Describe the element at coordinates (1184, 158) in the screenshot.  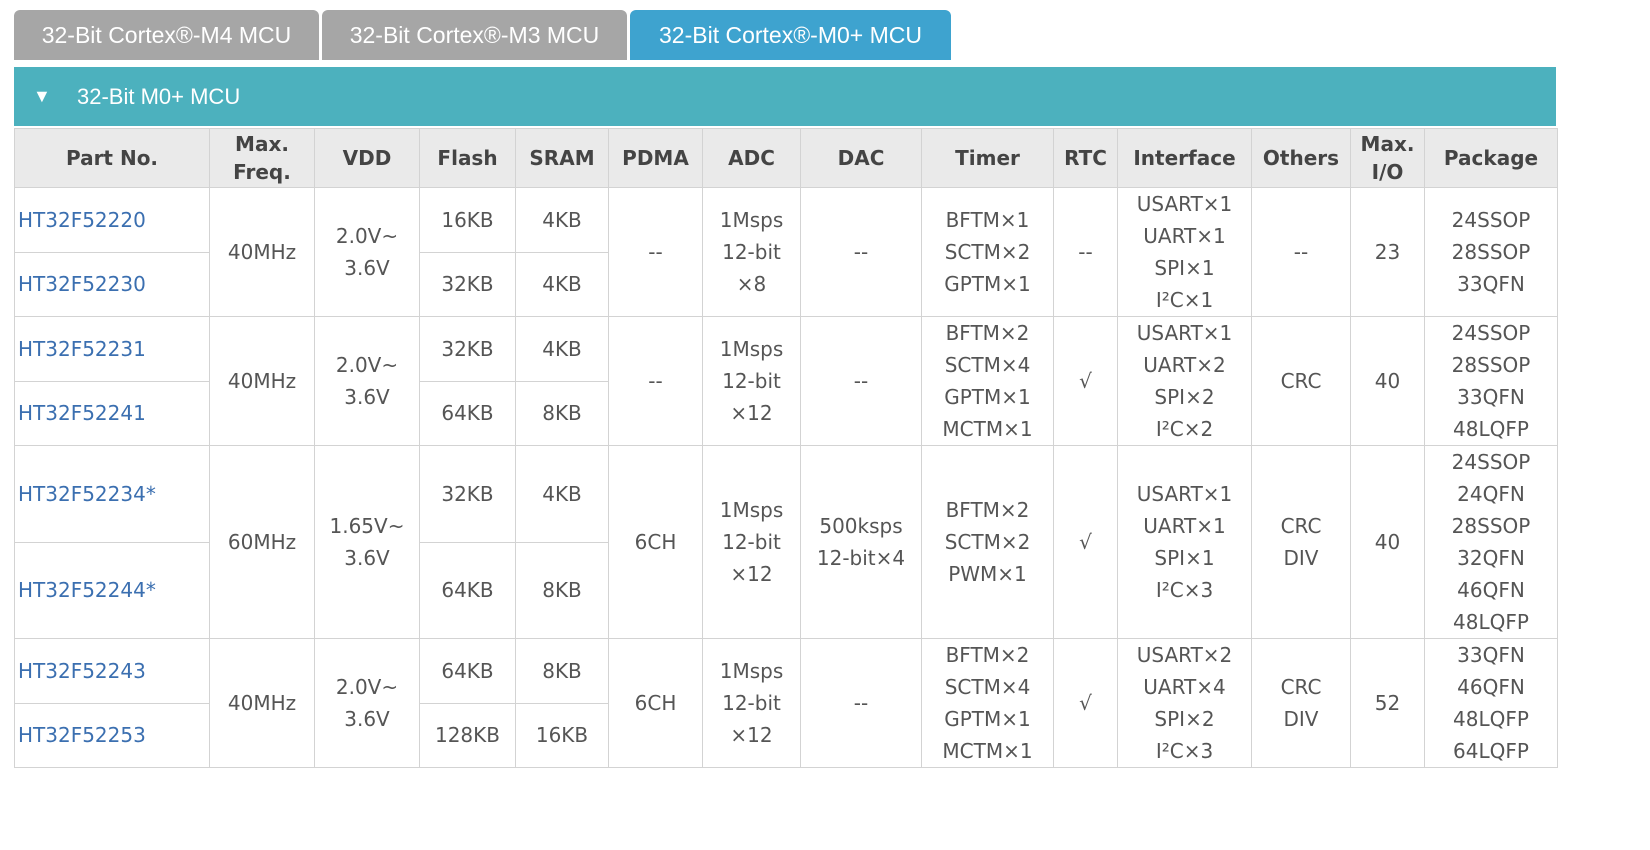
I see `col-header-interface: Interface` at that location.